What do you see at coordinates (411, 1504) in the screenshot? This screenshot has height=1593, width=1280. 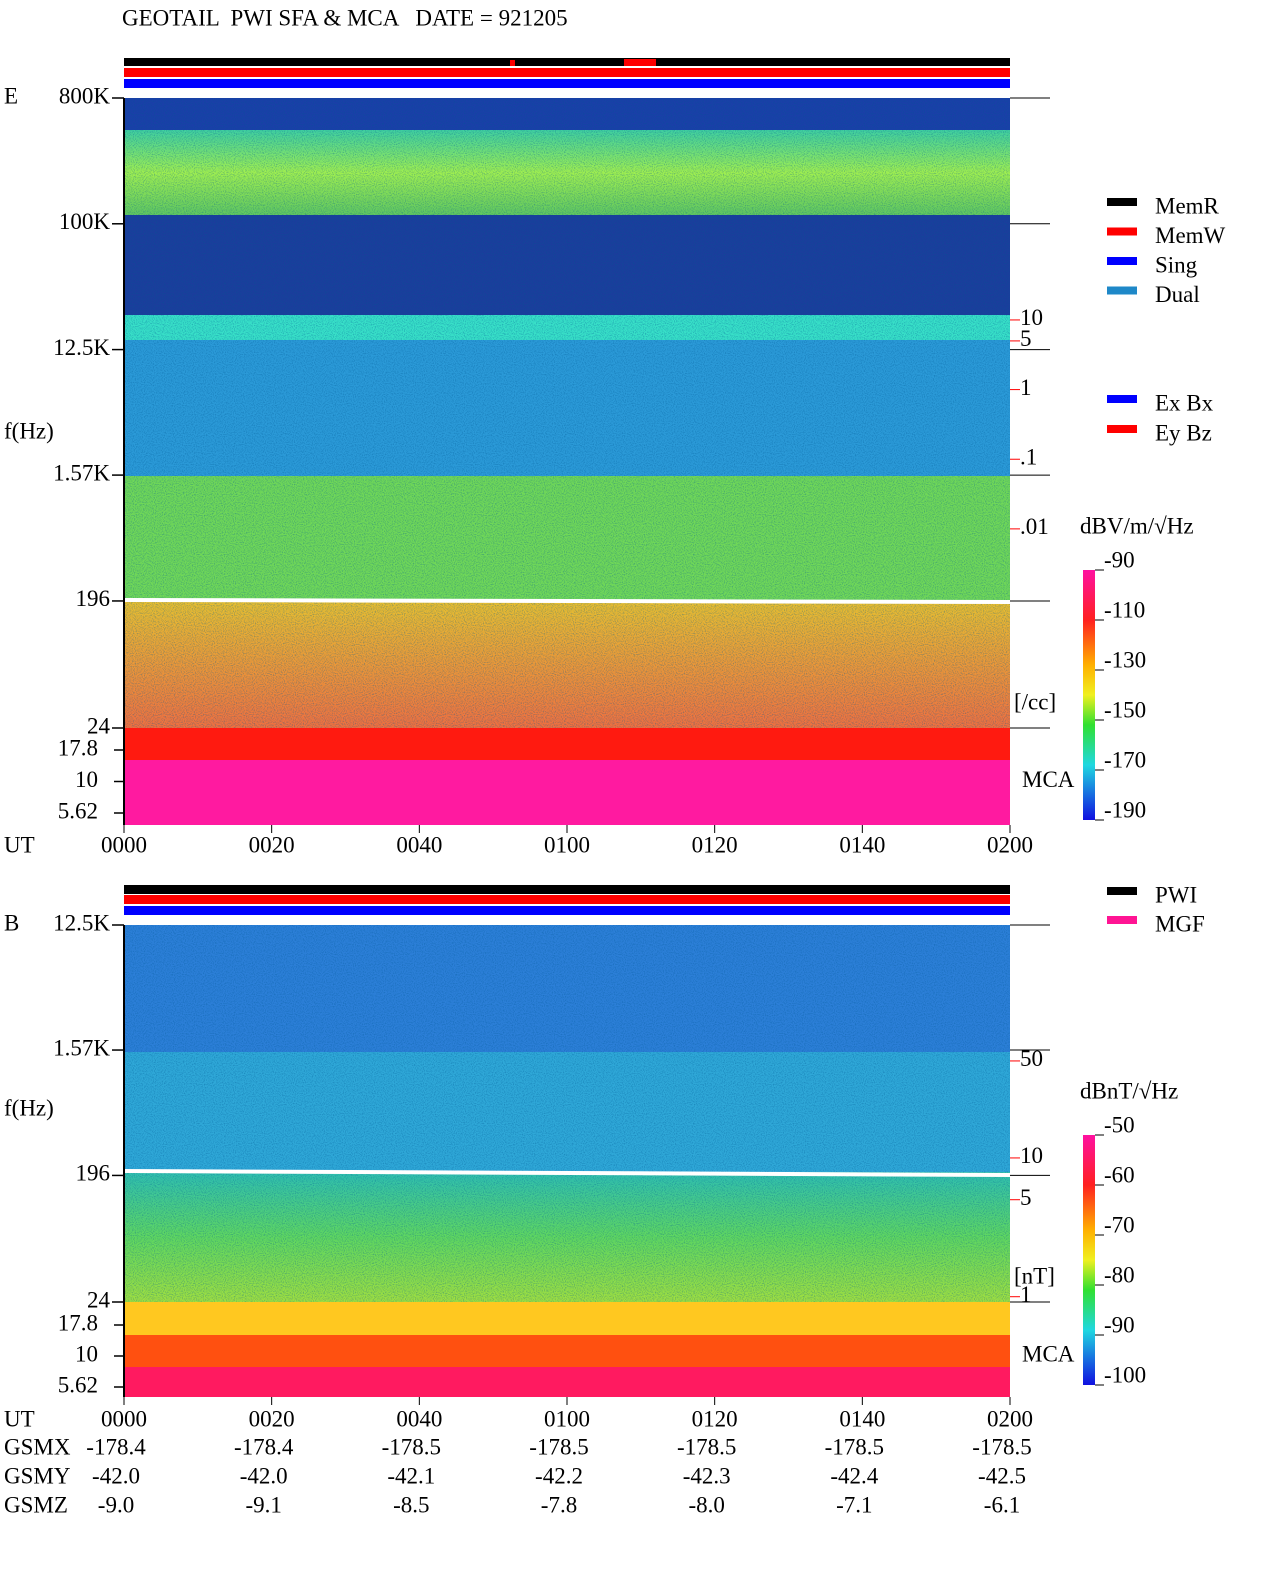 I see `orbit-value: -8.5` at bounding box center [411, 1504].